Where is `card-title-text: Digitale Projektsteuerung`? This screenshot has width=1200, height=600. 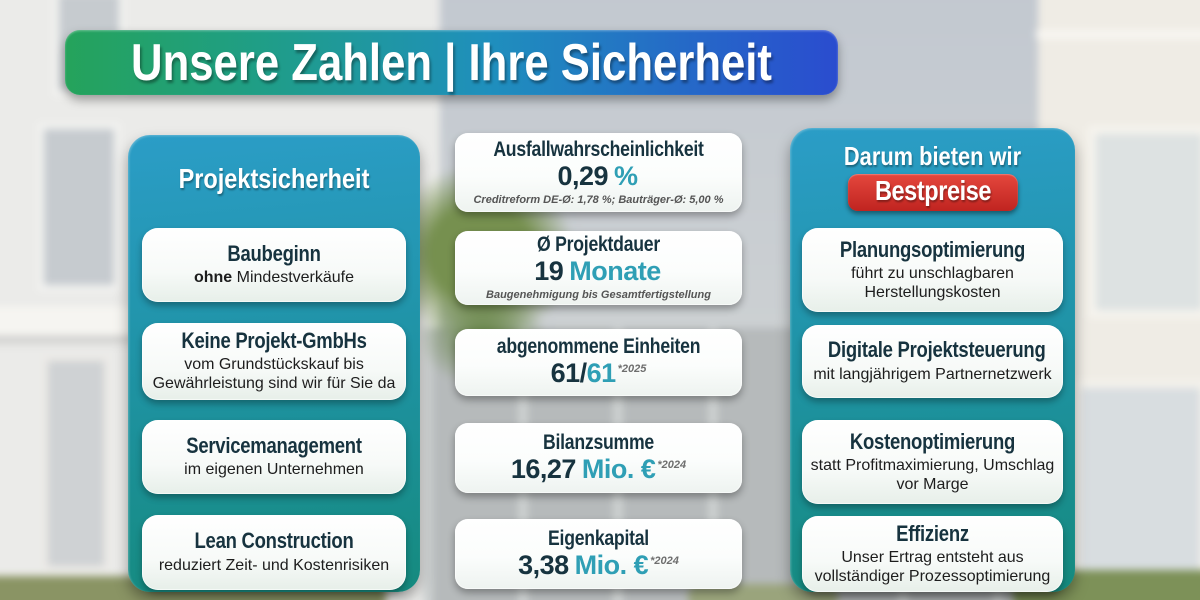 card-title-text: Digitale Projektsteuerung is located at coordinates (936, 350).